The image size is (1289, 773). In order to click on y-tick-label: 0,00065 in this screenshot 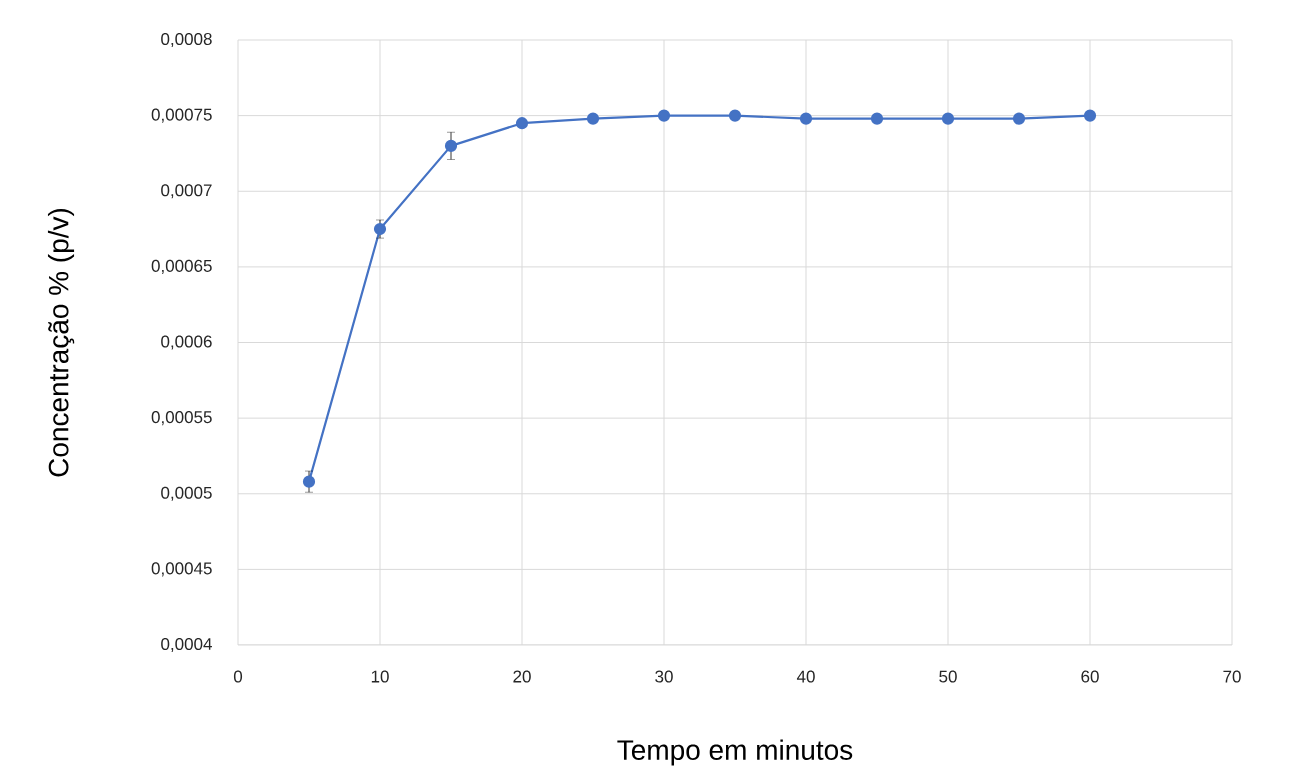, I will do `click(181, 266)`.